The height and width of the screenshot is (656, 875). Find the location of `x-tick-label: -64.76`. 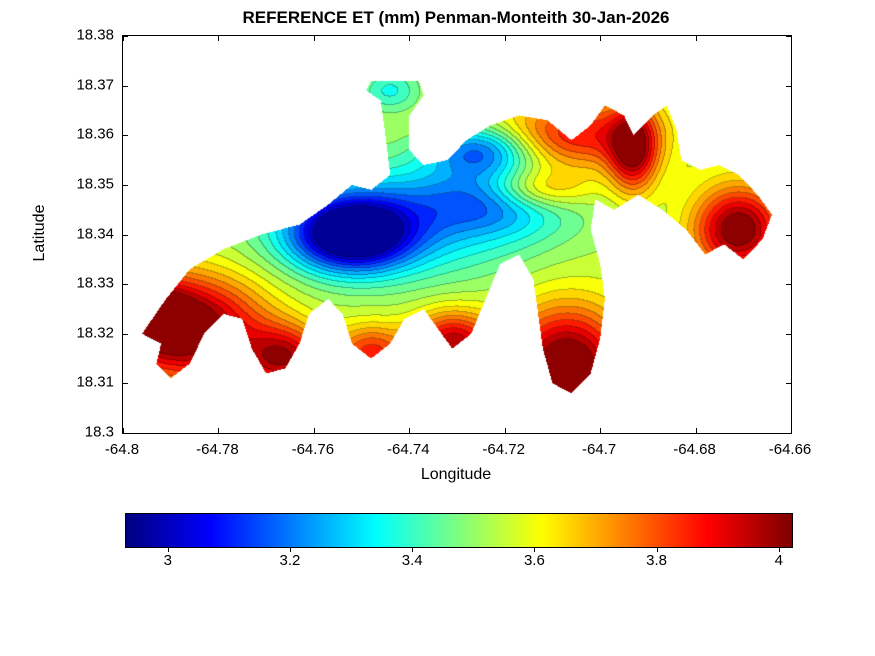

x-tick-label: -64.76 is located at coordinates (313, 449).